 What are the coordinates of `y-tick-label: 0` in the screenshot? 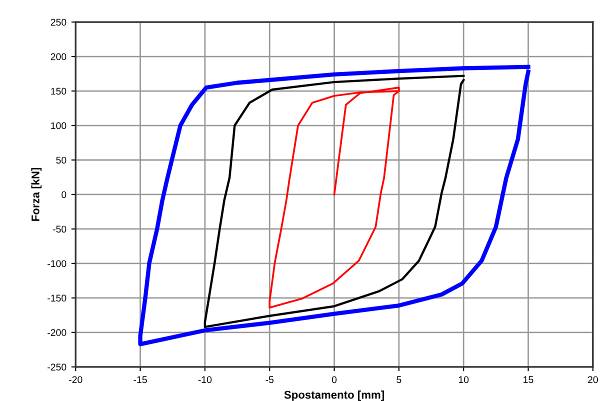 It's located at (64, 194).